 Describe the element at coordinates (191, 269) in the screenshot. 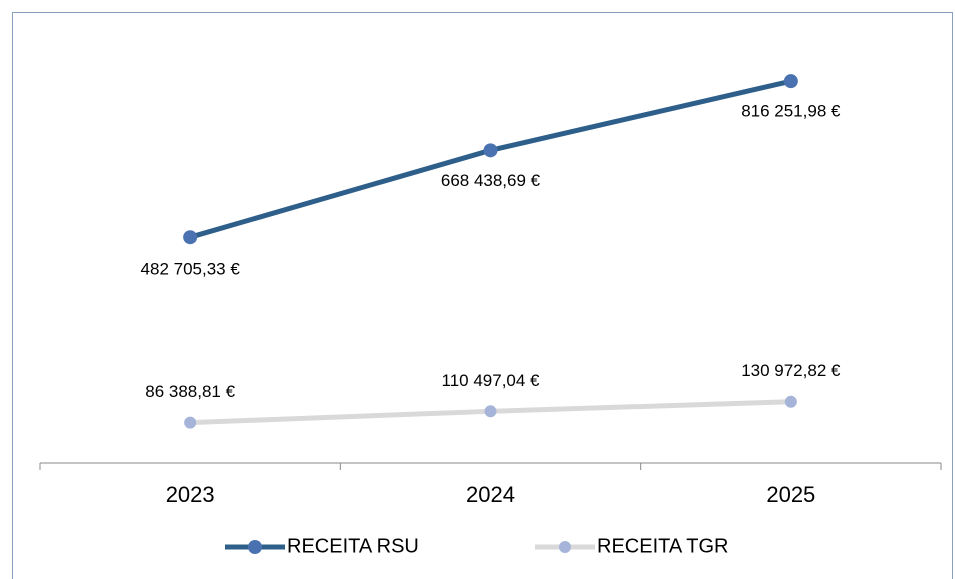

I see `data-label: 482 705,33 €` at that location.